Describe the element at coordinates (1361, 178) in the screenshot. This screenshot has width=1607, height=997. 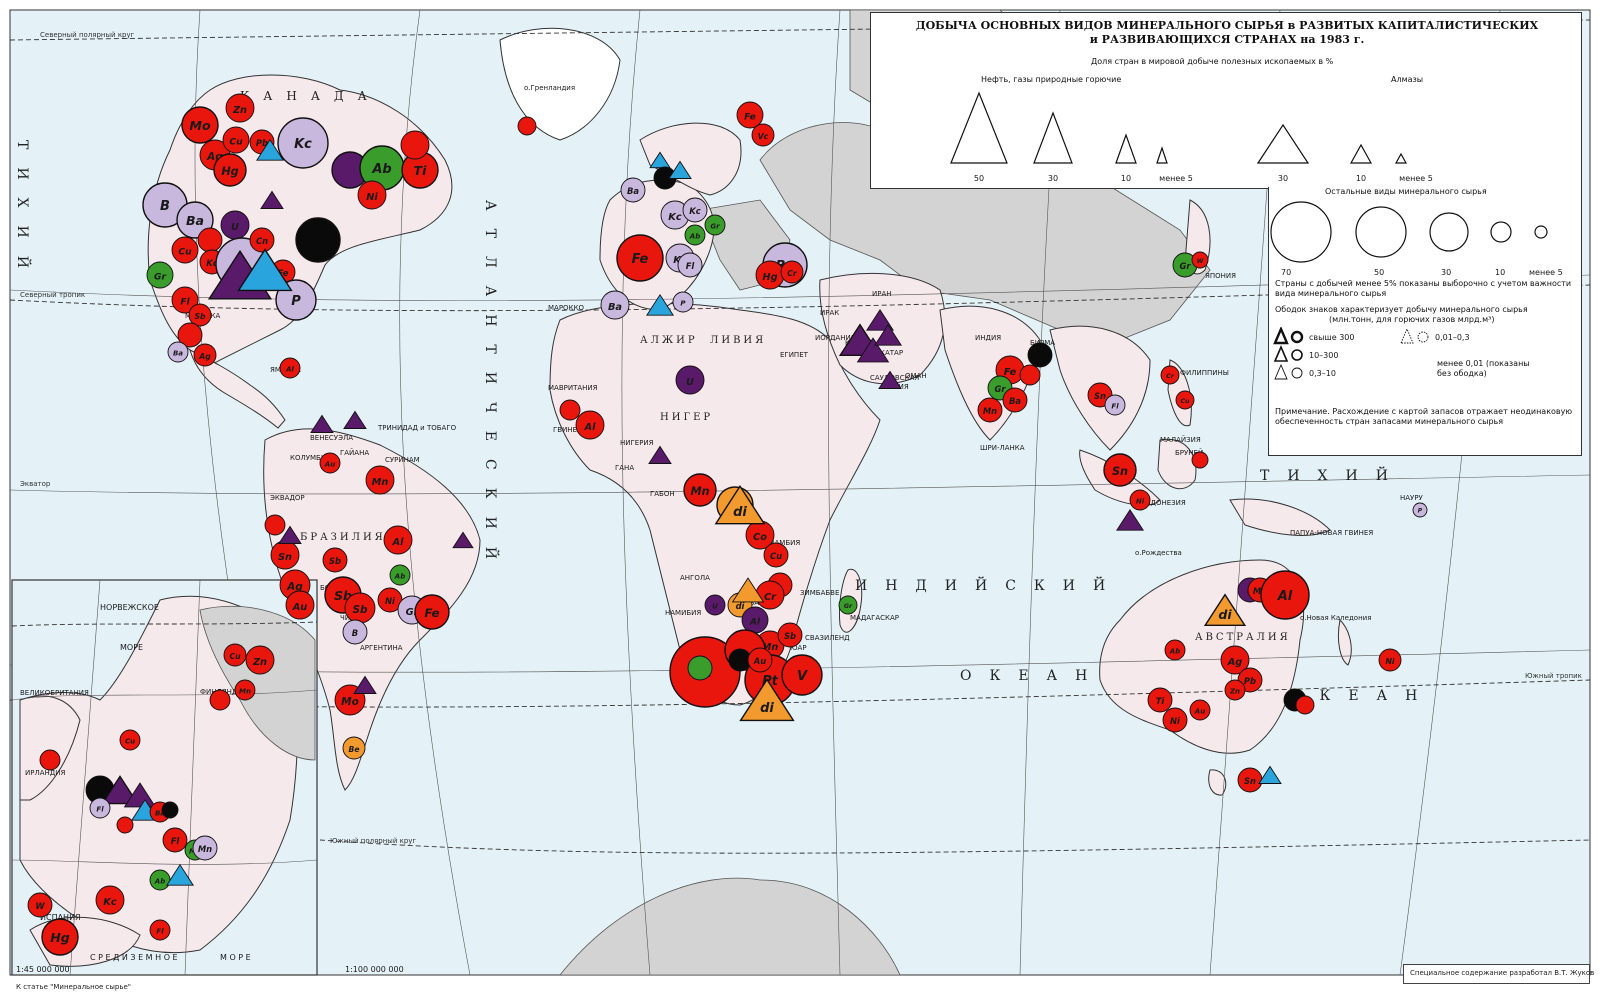
I see `diamond-size-10: 10` at that location.